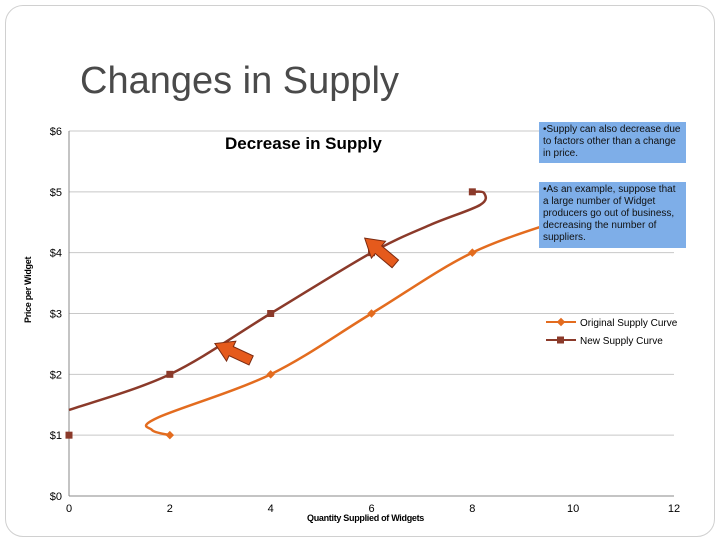 This screenshot has height=540, width=720. What do you see at coordinates (612, 332) in the screenshot?
I see `chart-legend: Original Supply Curve New Supply Curve` at bounding box center [612, 332].